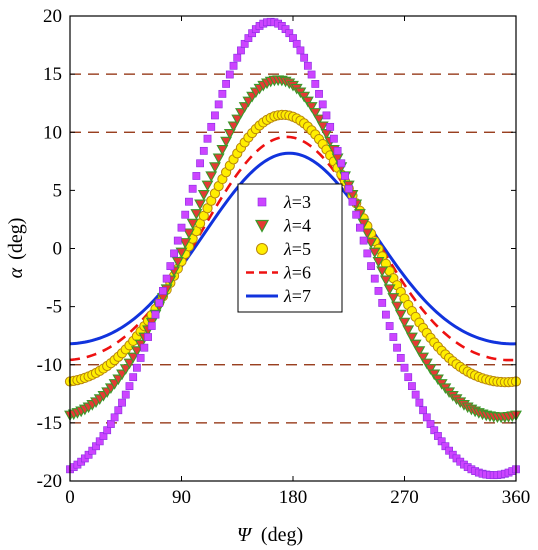 This screenshot has width=538, height=550. Describe the element at coordinates (301, 249) in the screenshot. I see `legend-value: =5` at that location.